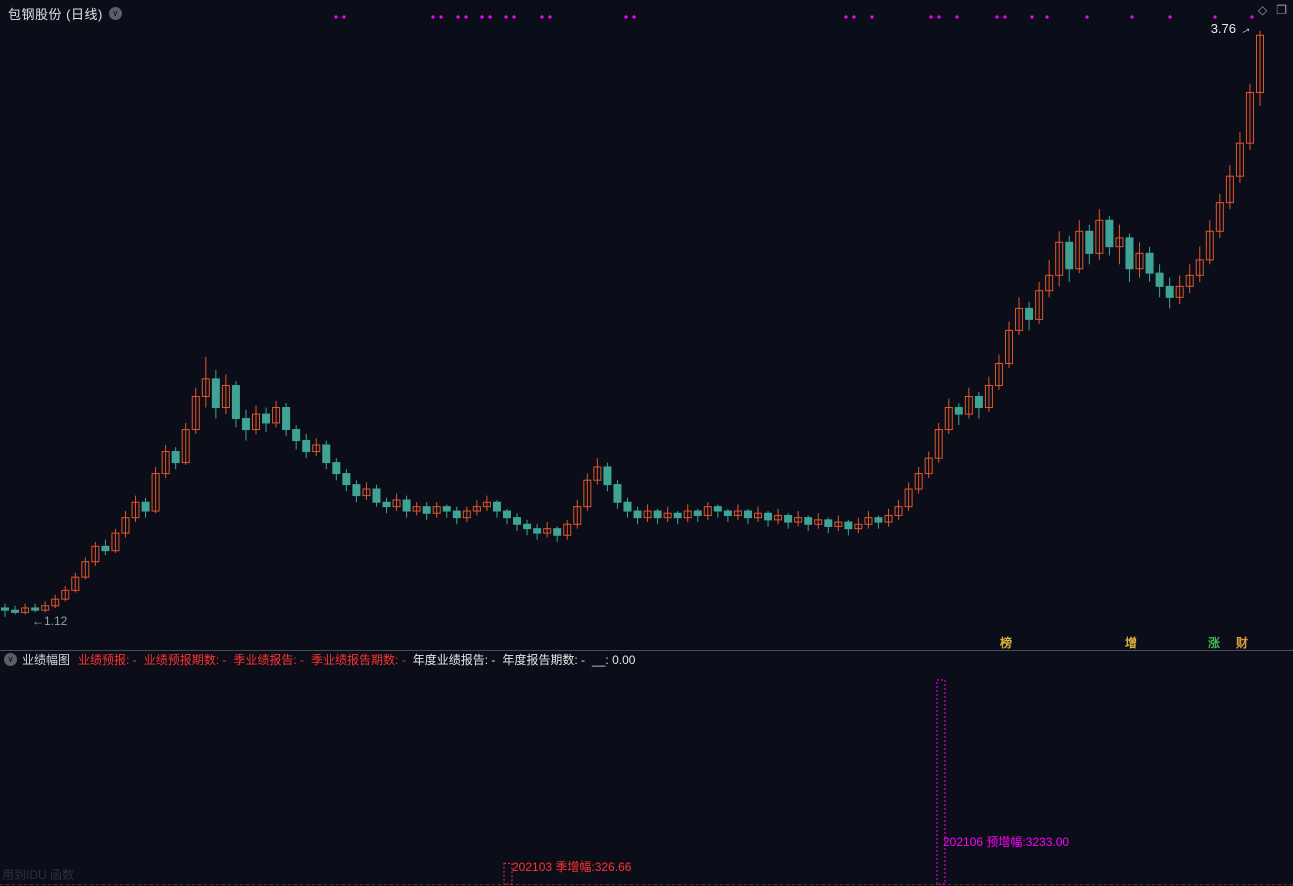 This screenshot has height=886, width=1293. Describe the element at coordinates (1242, 643) in the screenshot. I see `event-flag-财: 财` at that location.